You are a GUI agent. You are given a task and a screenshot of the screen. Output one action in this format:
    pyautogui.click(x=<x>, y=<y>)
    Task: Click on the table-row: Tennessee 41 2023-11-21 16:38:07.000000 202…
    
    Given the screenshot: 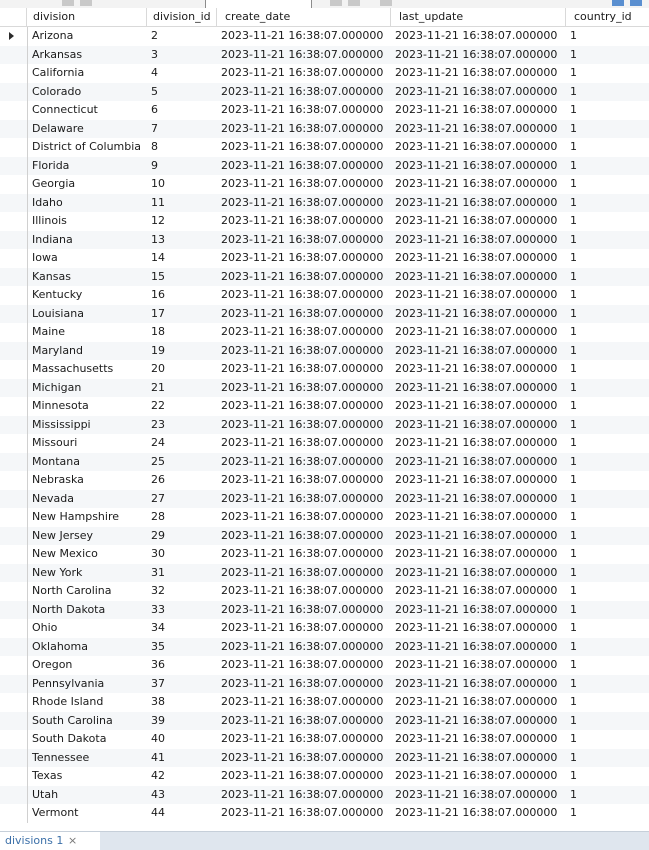 What is the action you would take?
    pyautogui.click(x=324, y=757)
    